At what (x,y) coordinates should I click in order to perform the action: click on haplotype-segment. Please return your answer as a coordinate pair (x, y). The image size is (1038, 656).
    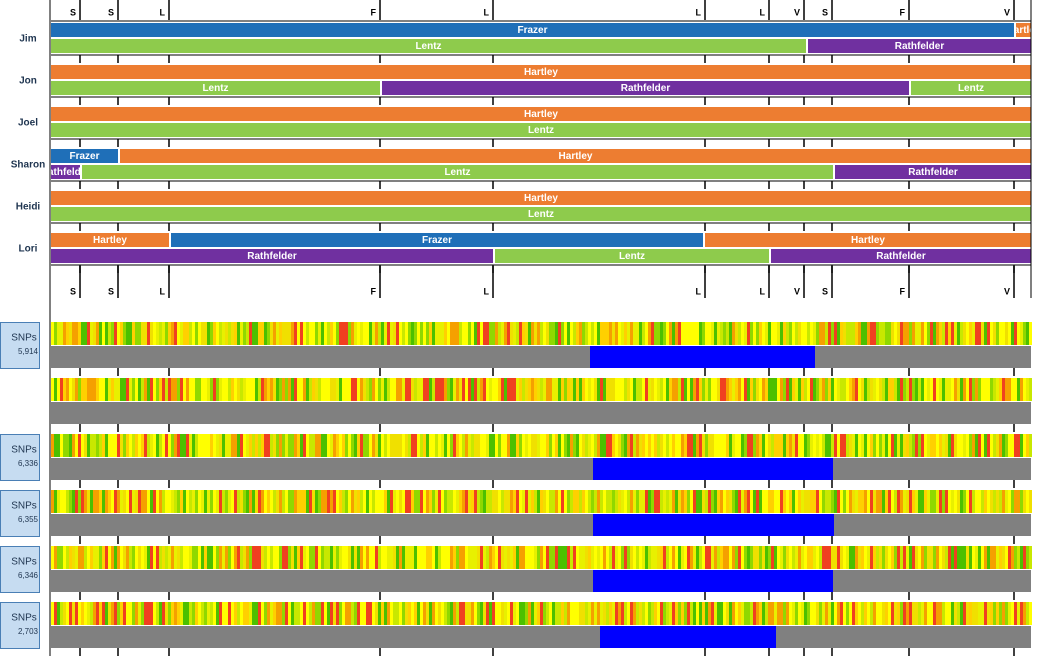
    Looking at the image, I should click on (541, 114).